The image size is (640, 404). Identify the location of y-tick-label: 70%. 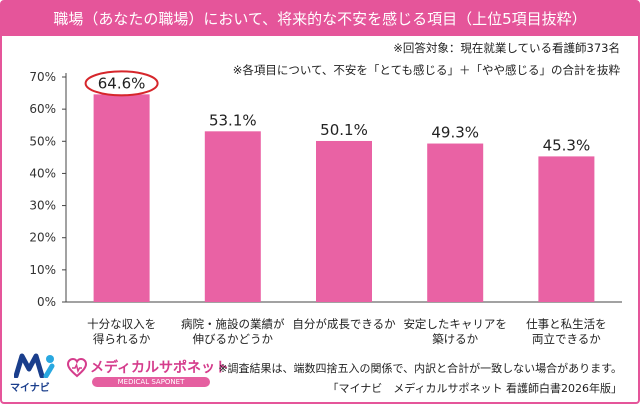
(42, 77).